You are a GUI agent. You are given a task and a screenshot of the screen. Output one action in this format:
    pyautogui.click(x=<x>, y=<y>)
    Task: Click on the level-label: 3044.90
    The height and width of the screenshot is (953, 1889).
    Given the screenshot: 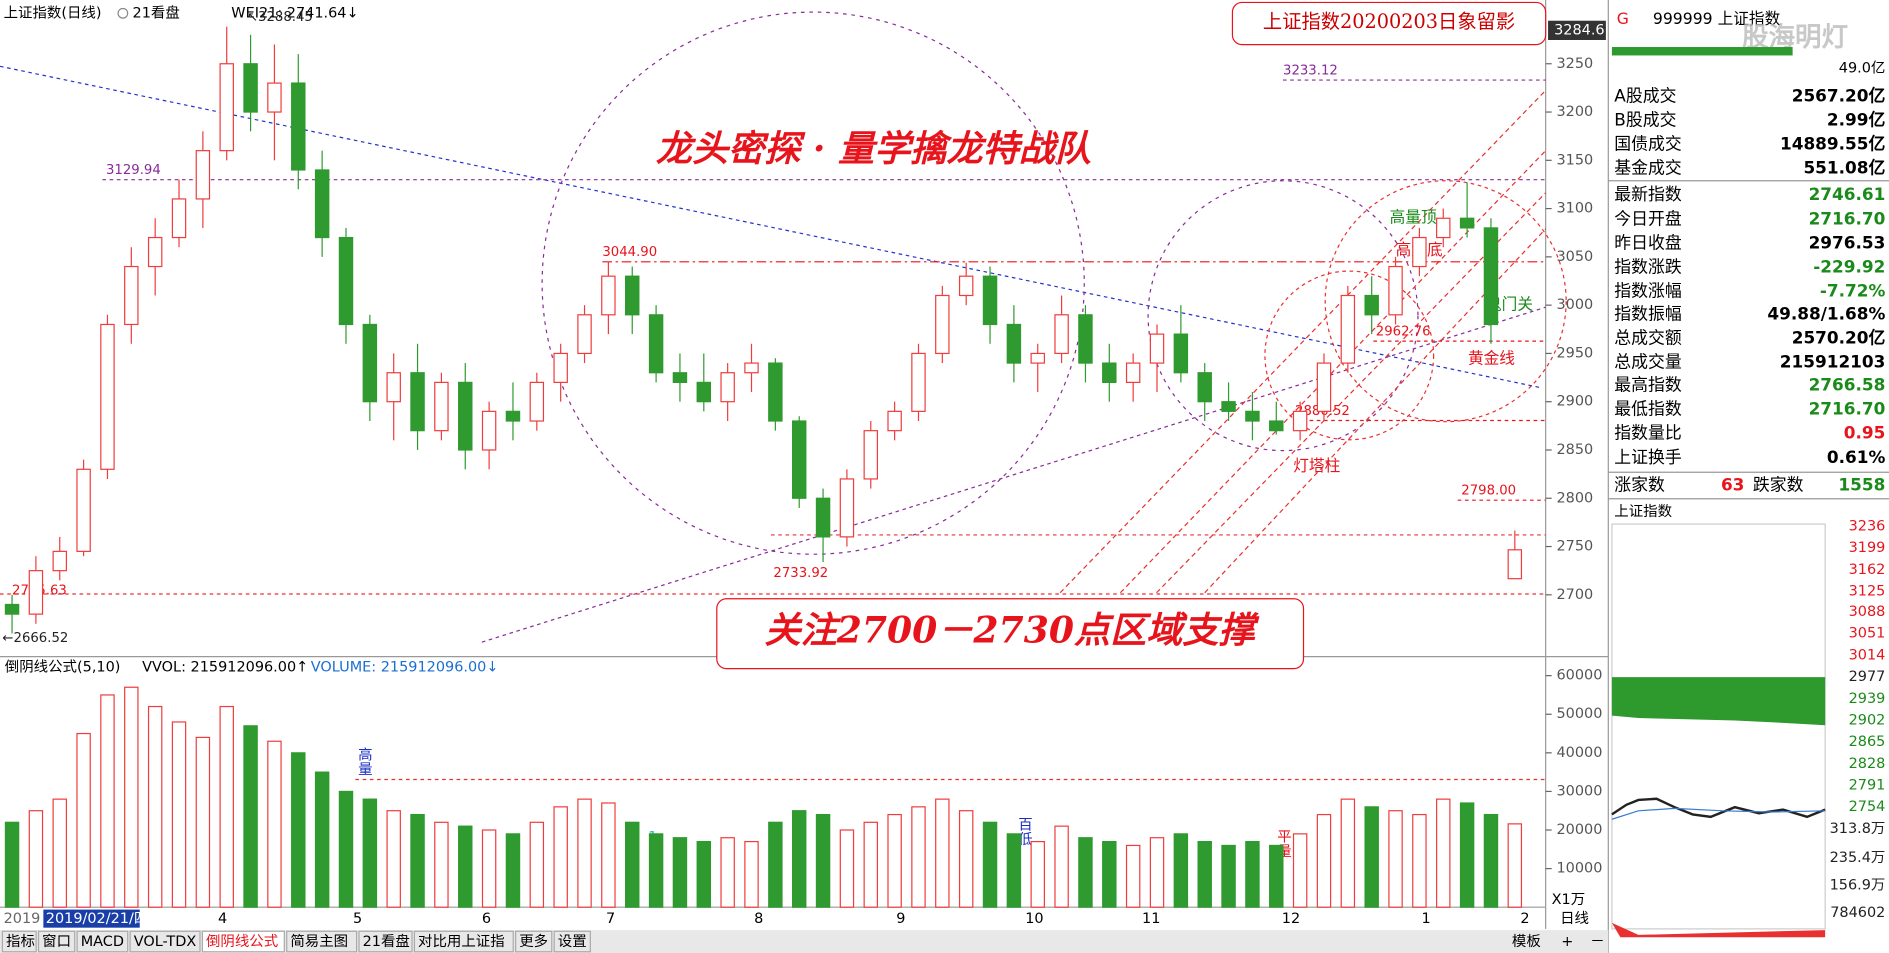 What is the action you would take?
    pyautogui.click(x=629, y=252)
    